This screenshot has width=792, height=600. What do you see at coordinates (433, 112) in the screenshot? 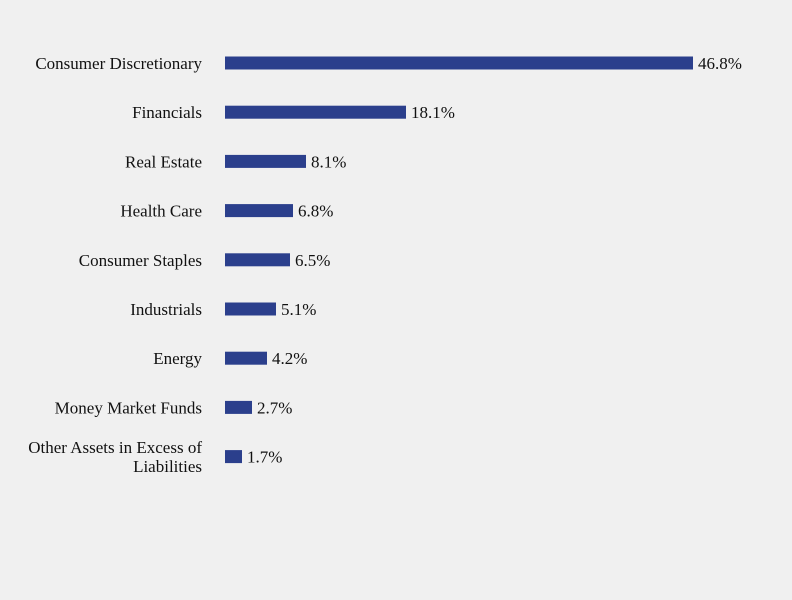
I see `value-label: 18.1%` at bounding box center [433, 112].